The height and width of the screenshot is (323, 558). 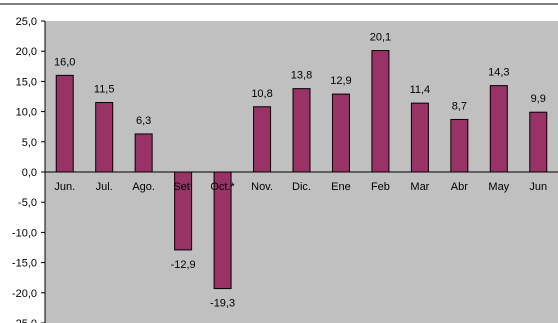 What do you see at coordinates (498, 73) in the screenshot?
I see `data-label: 14,3` at bounding box center [498, 73].